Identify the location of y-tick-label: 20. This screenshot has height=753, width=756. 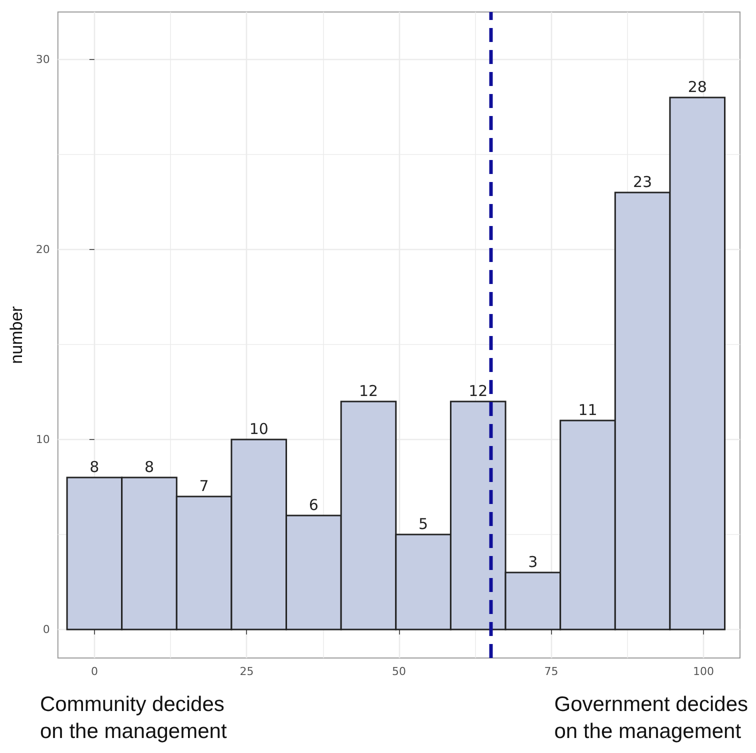
(43, 249).